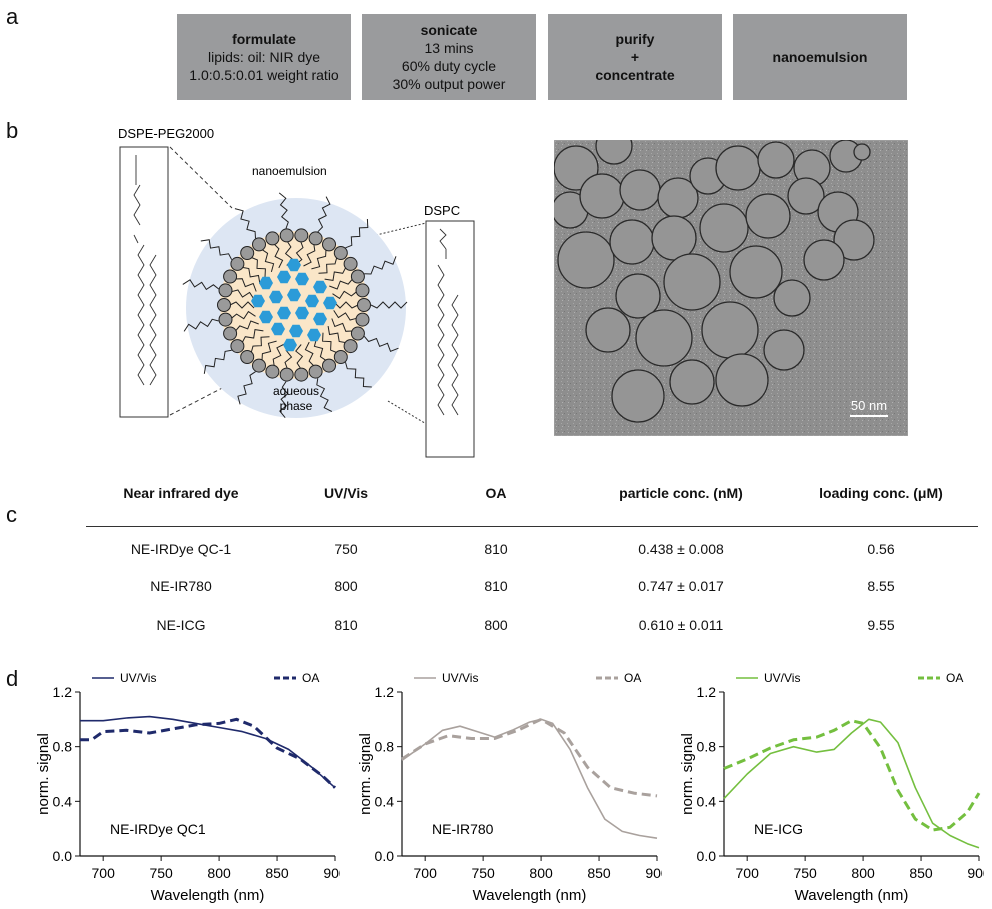  Describe the element at coordinates (635, 57) in the screenshot. I see `step-title: purify + concentrate` at that location.